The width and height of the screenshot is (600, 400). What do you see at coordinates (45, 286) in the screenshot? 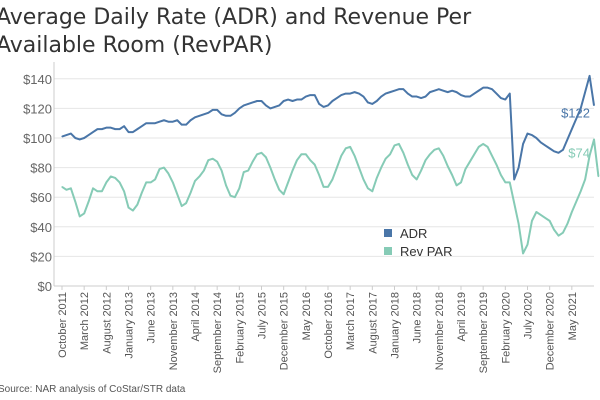
I see `y-tick-label: $0` at bounding box center [45, 286].